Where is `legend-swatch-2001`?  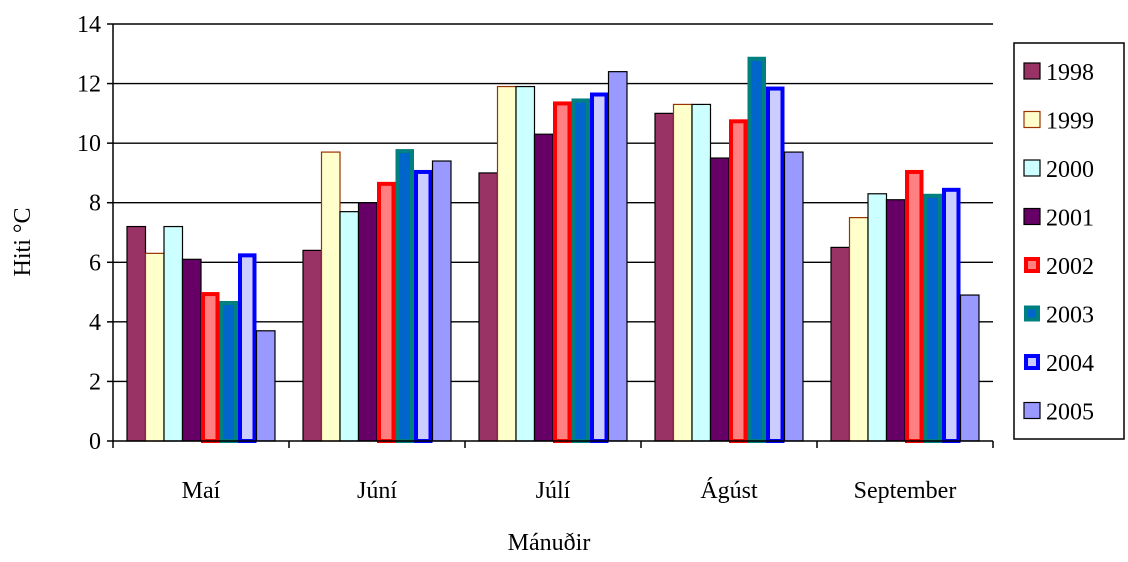
legend-swatch-2001 is located at coordinates (1032, 216).